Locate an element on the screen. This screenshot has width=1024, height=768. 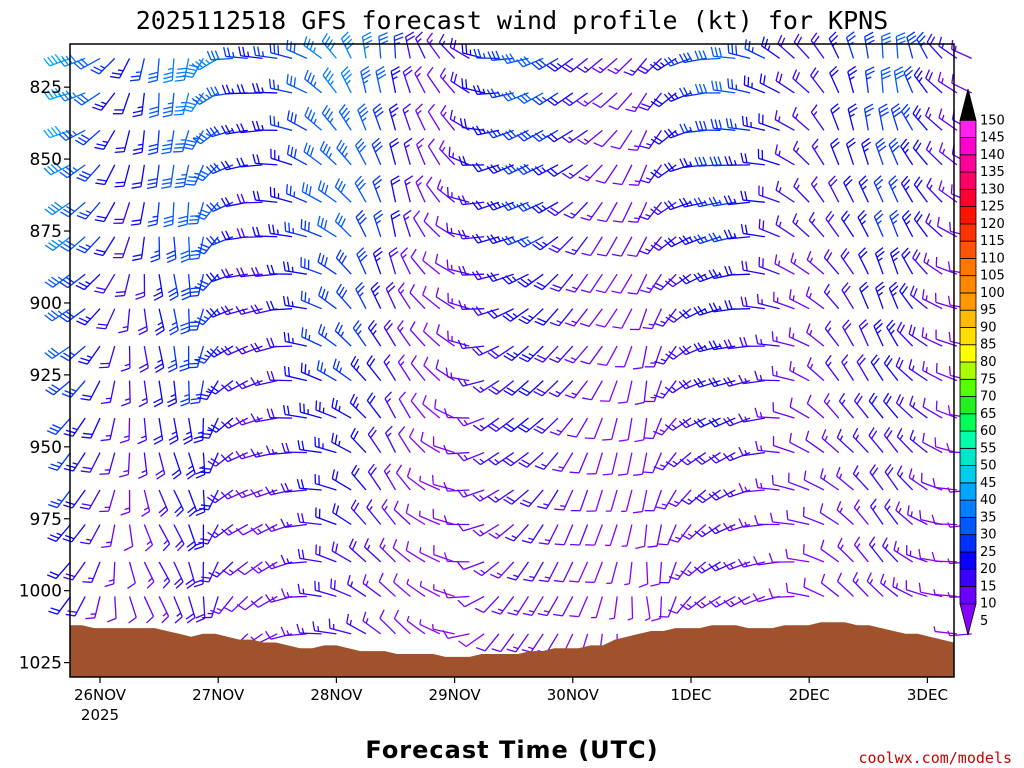
colorbar-label: 85 is located at coordinates (988, 345).